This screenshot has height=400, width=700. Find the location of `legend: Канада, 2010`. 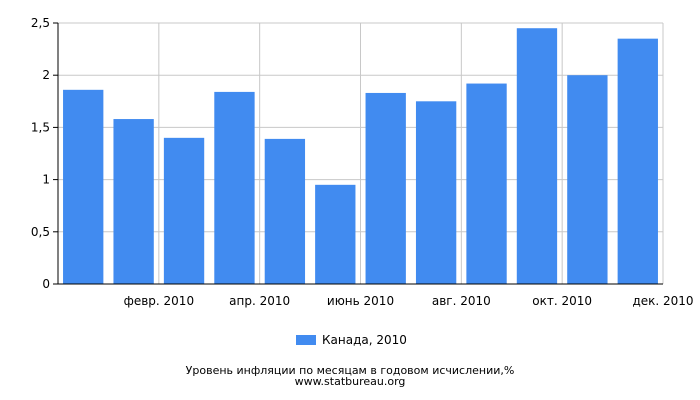

legend: Канада, 2010 is located at coordinates (351, 340).